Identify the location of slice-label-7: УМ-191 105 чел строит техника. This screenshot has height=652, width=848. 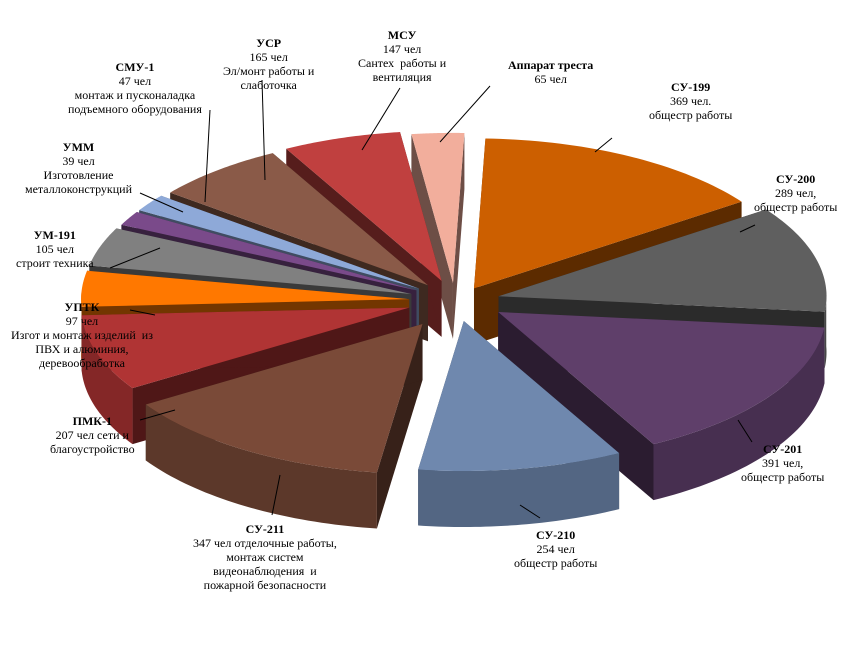
(55, 249).